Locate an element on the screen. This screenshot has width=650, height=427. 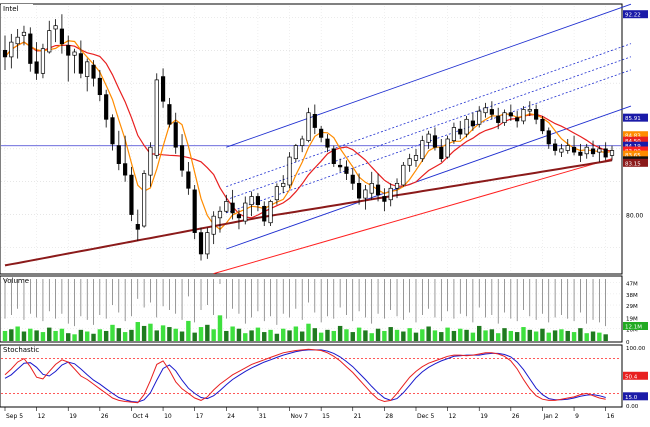
price-tag-label: 85.91 is located at coordinates (633, 119).